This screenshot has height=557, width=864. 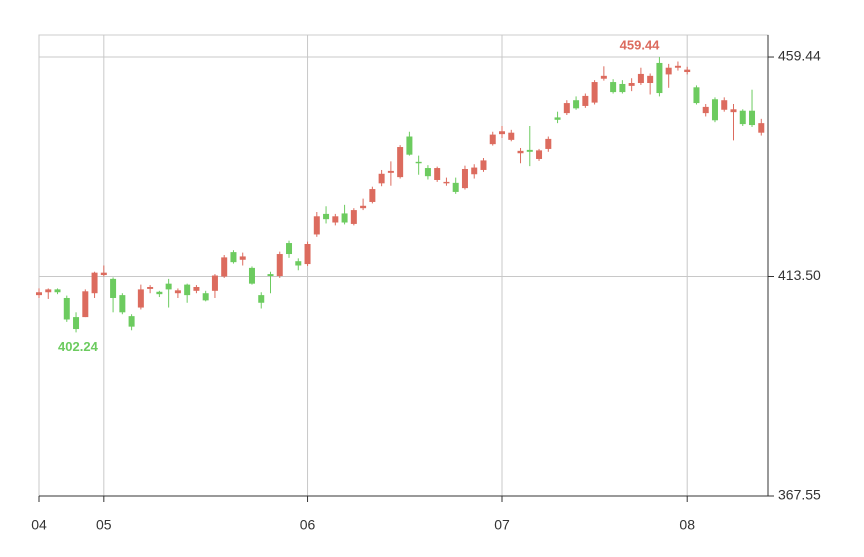 What do you see at coordinates (78, 346) in the screenshot?
I see `min-label: 402.24` at bounding box center [78, 346].